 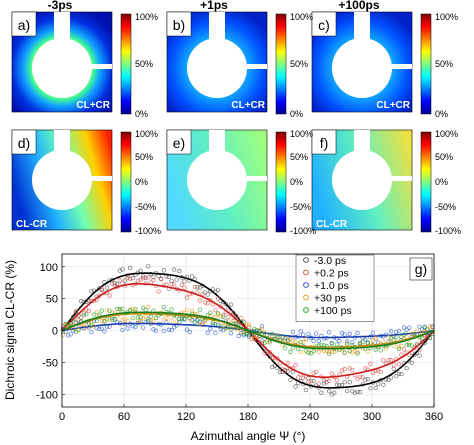 What do you see at coordinates (248, 417) in the screenshot?
I see `x-tick-label: 180` at bounding box center [248, 417].